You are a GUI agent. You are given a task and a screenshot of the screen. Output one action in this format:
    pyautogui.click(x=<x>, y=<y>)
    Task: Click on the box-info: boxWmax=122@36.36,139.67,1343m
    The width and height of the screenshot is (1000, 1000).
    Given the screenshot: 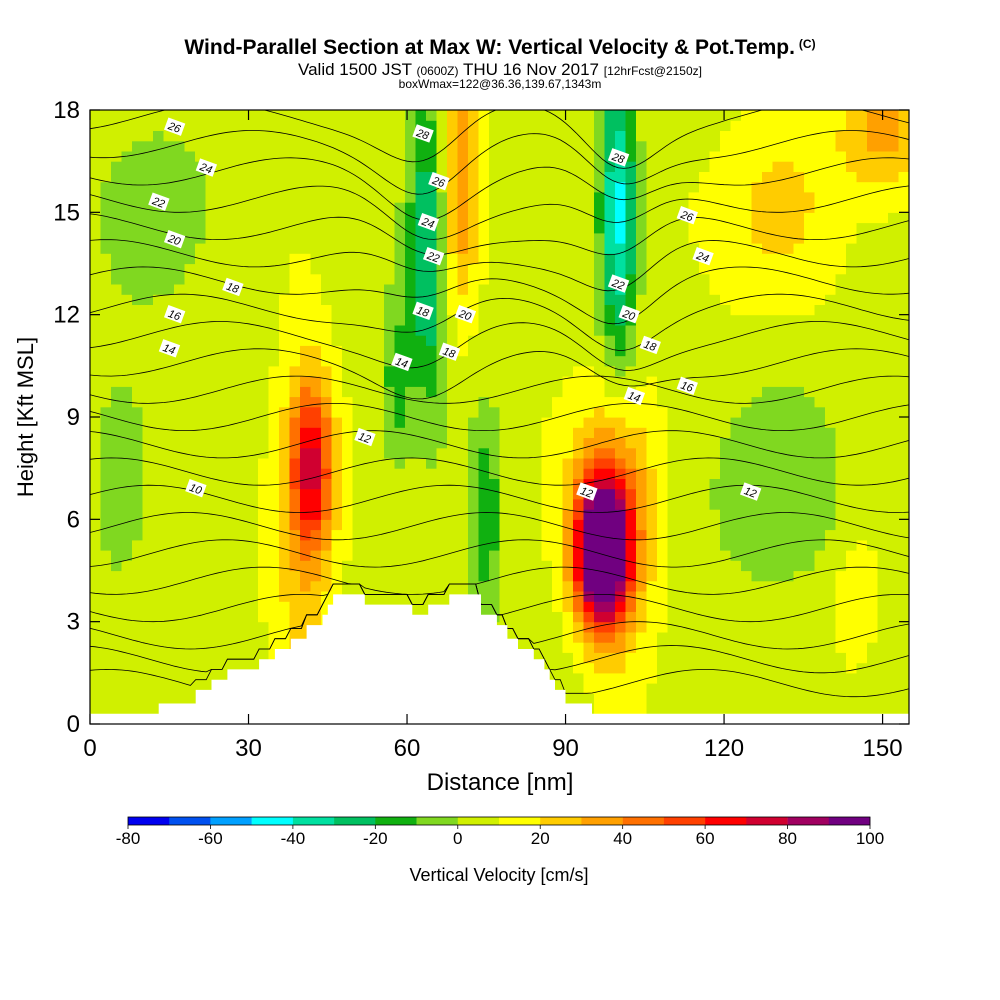 What is the action you would take?
    pyautogui.click(x=500, y=84)
    